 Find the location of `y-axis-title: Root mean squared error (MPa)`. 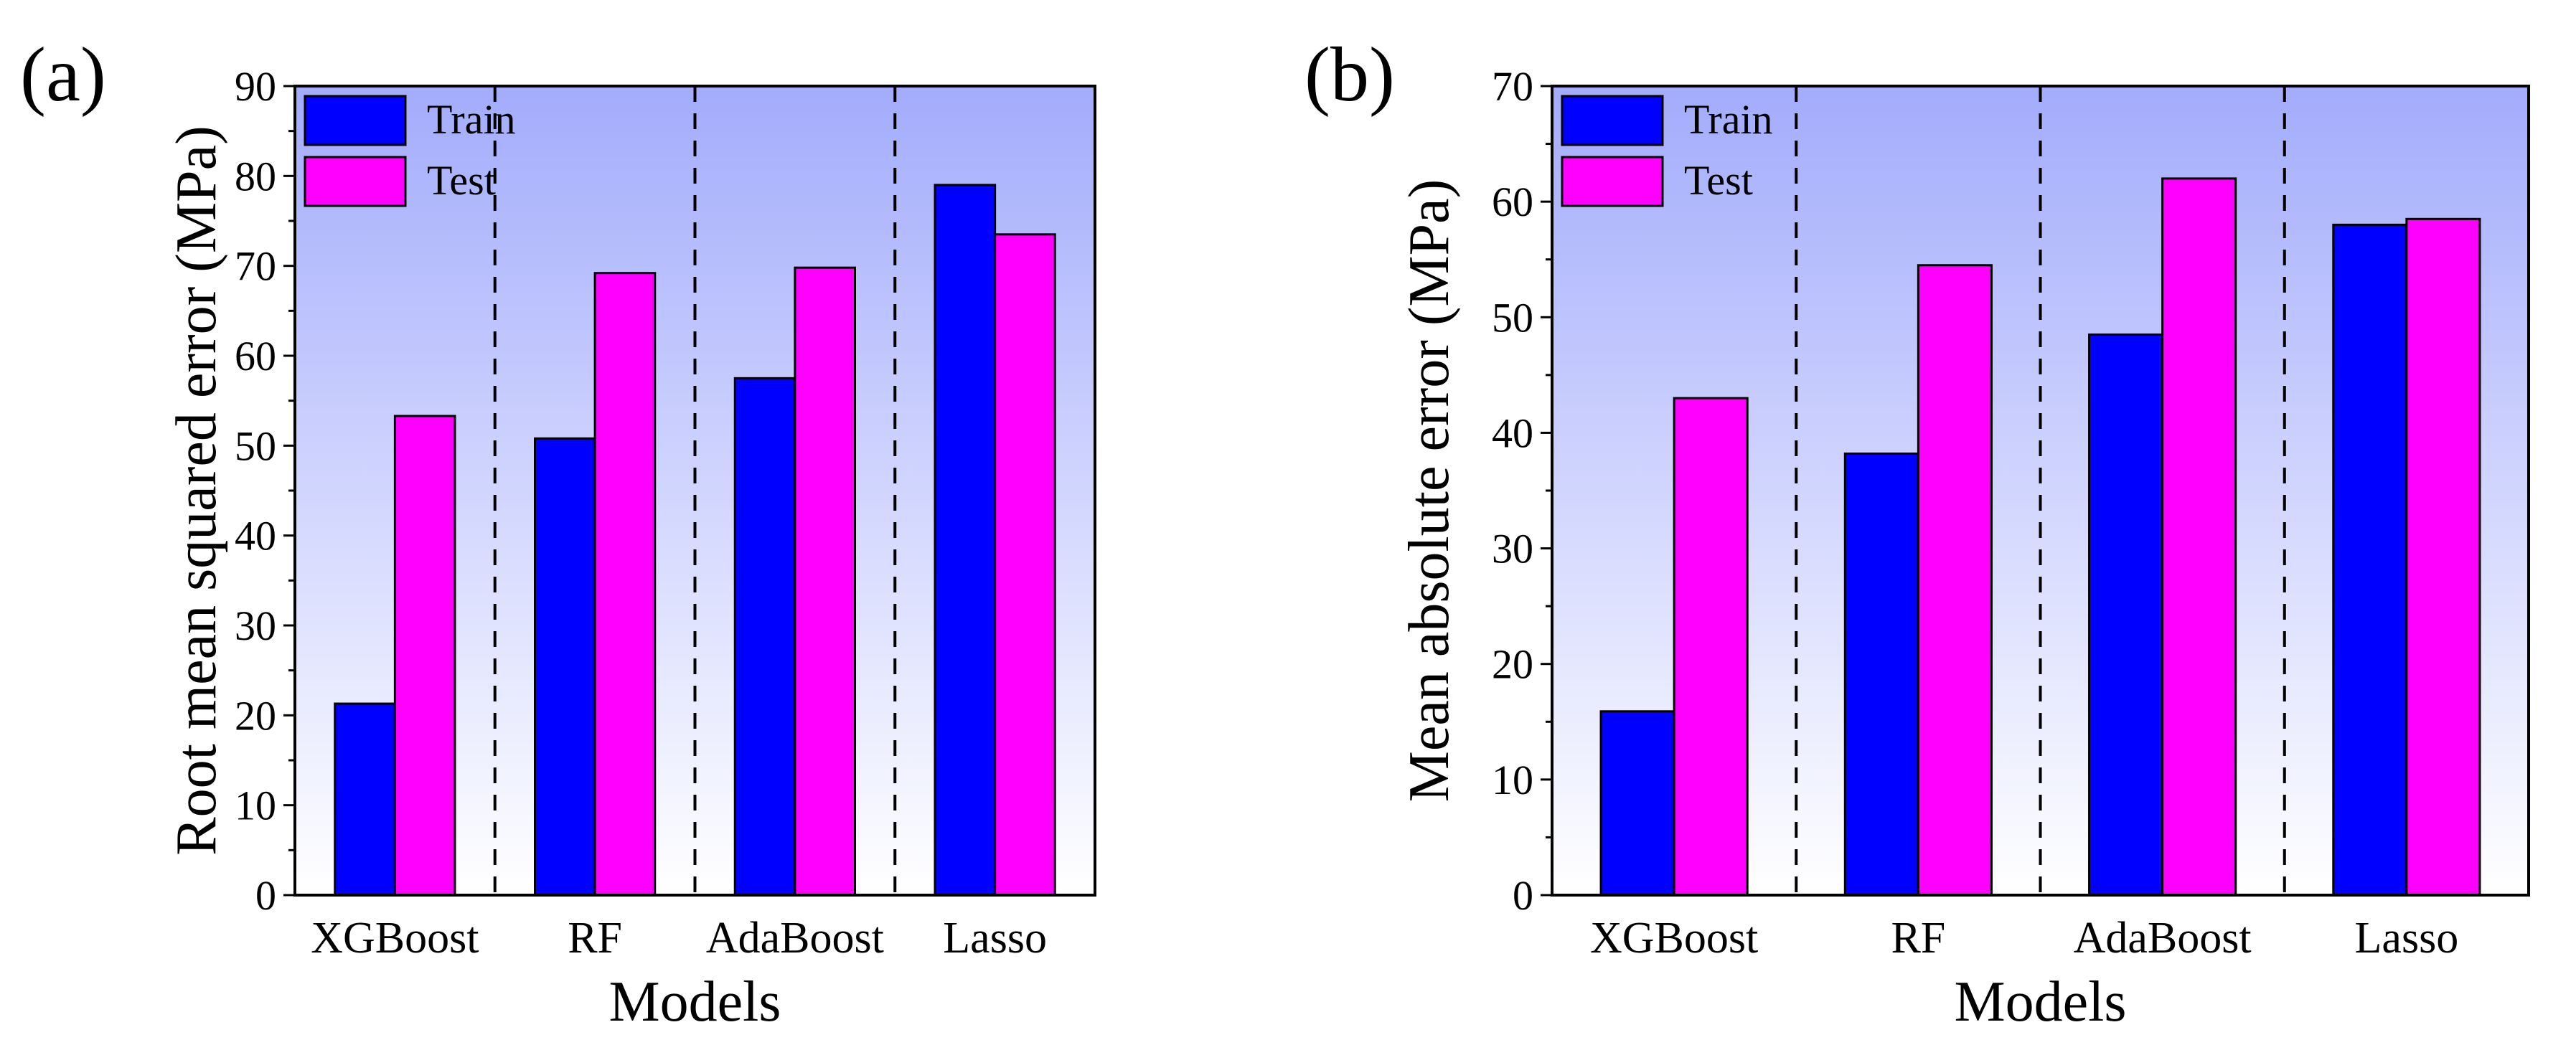

y-axis-title: Root mean squared error (MPa) is located at coordinates (196, 490).